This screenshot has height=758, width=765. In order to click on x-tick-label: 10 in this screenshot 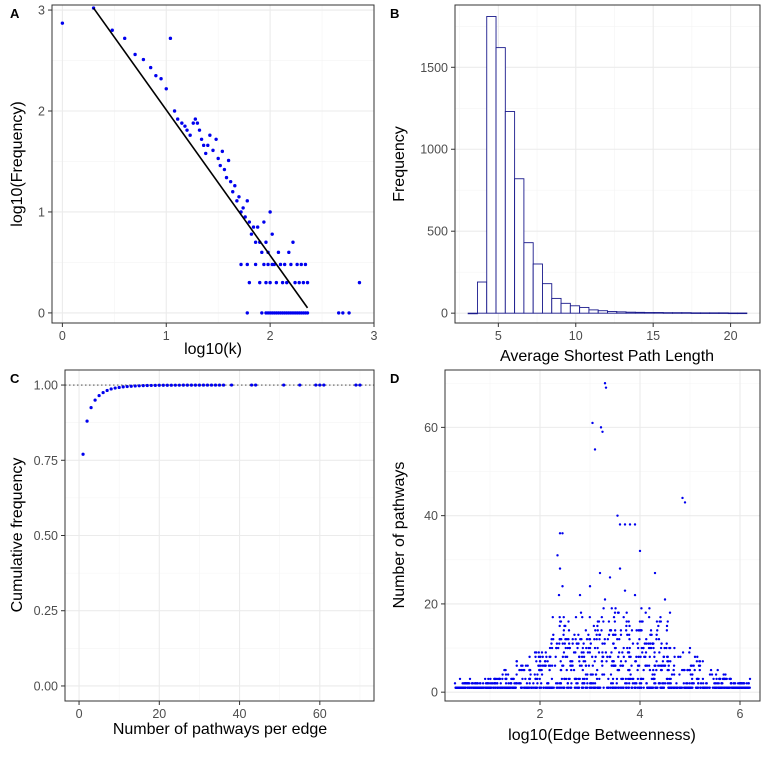, I will do `click(576, 336)`.